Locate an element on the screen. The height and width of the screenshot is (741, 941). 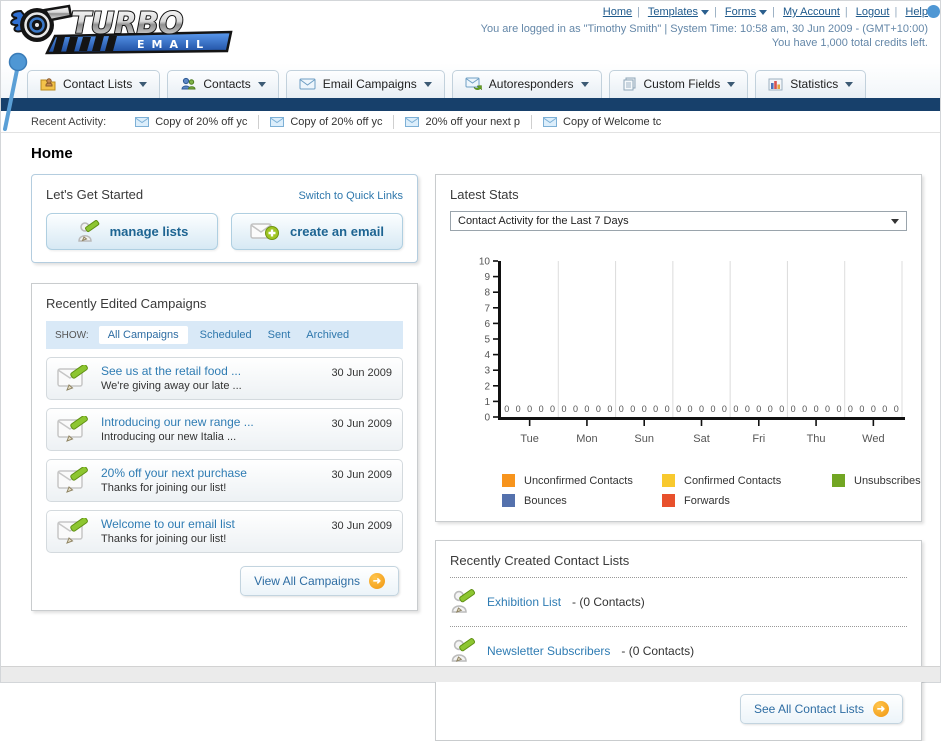
svg-text: EMAIL is located at coordinates (173, 44).